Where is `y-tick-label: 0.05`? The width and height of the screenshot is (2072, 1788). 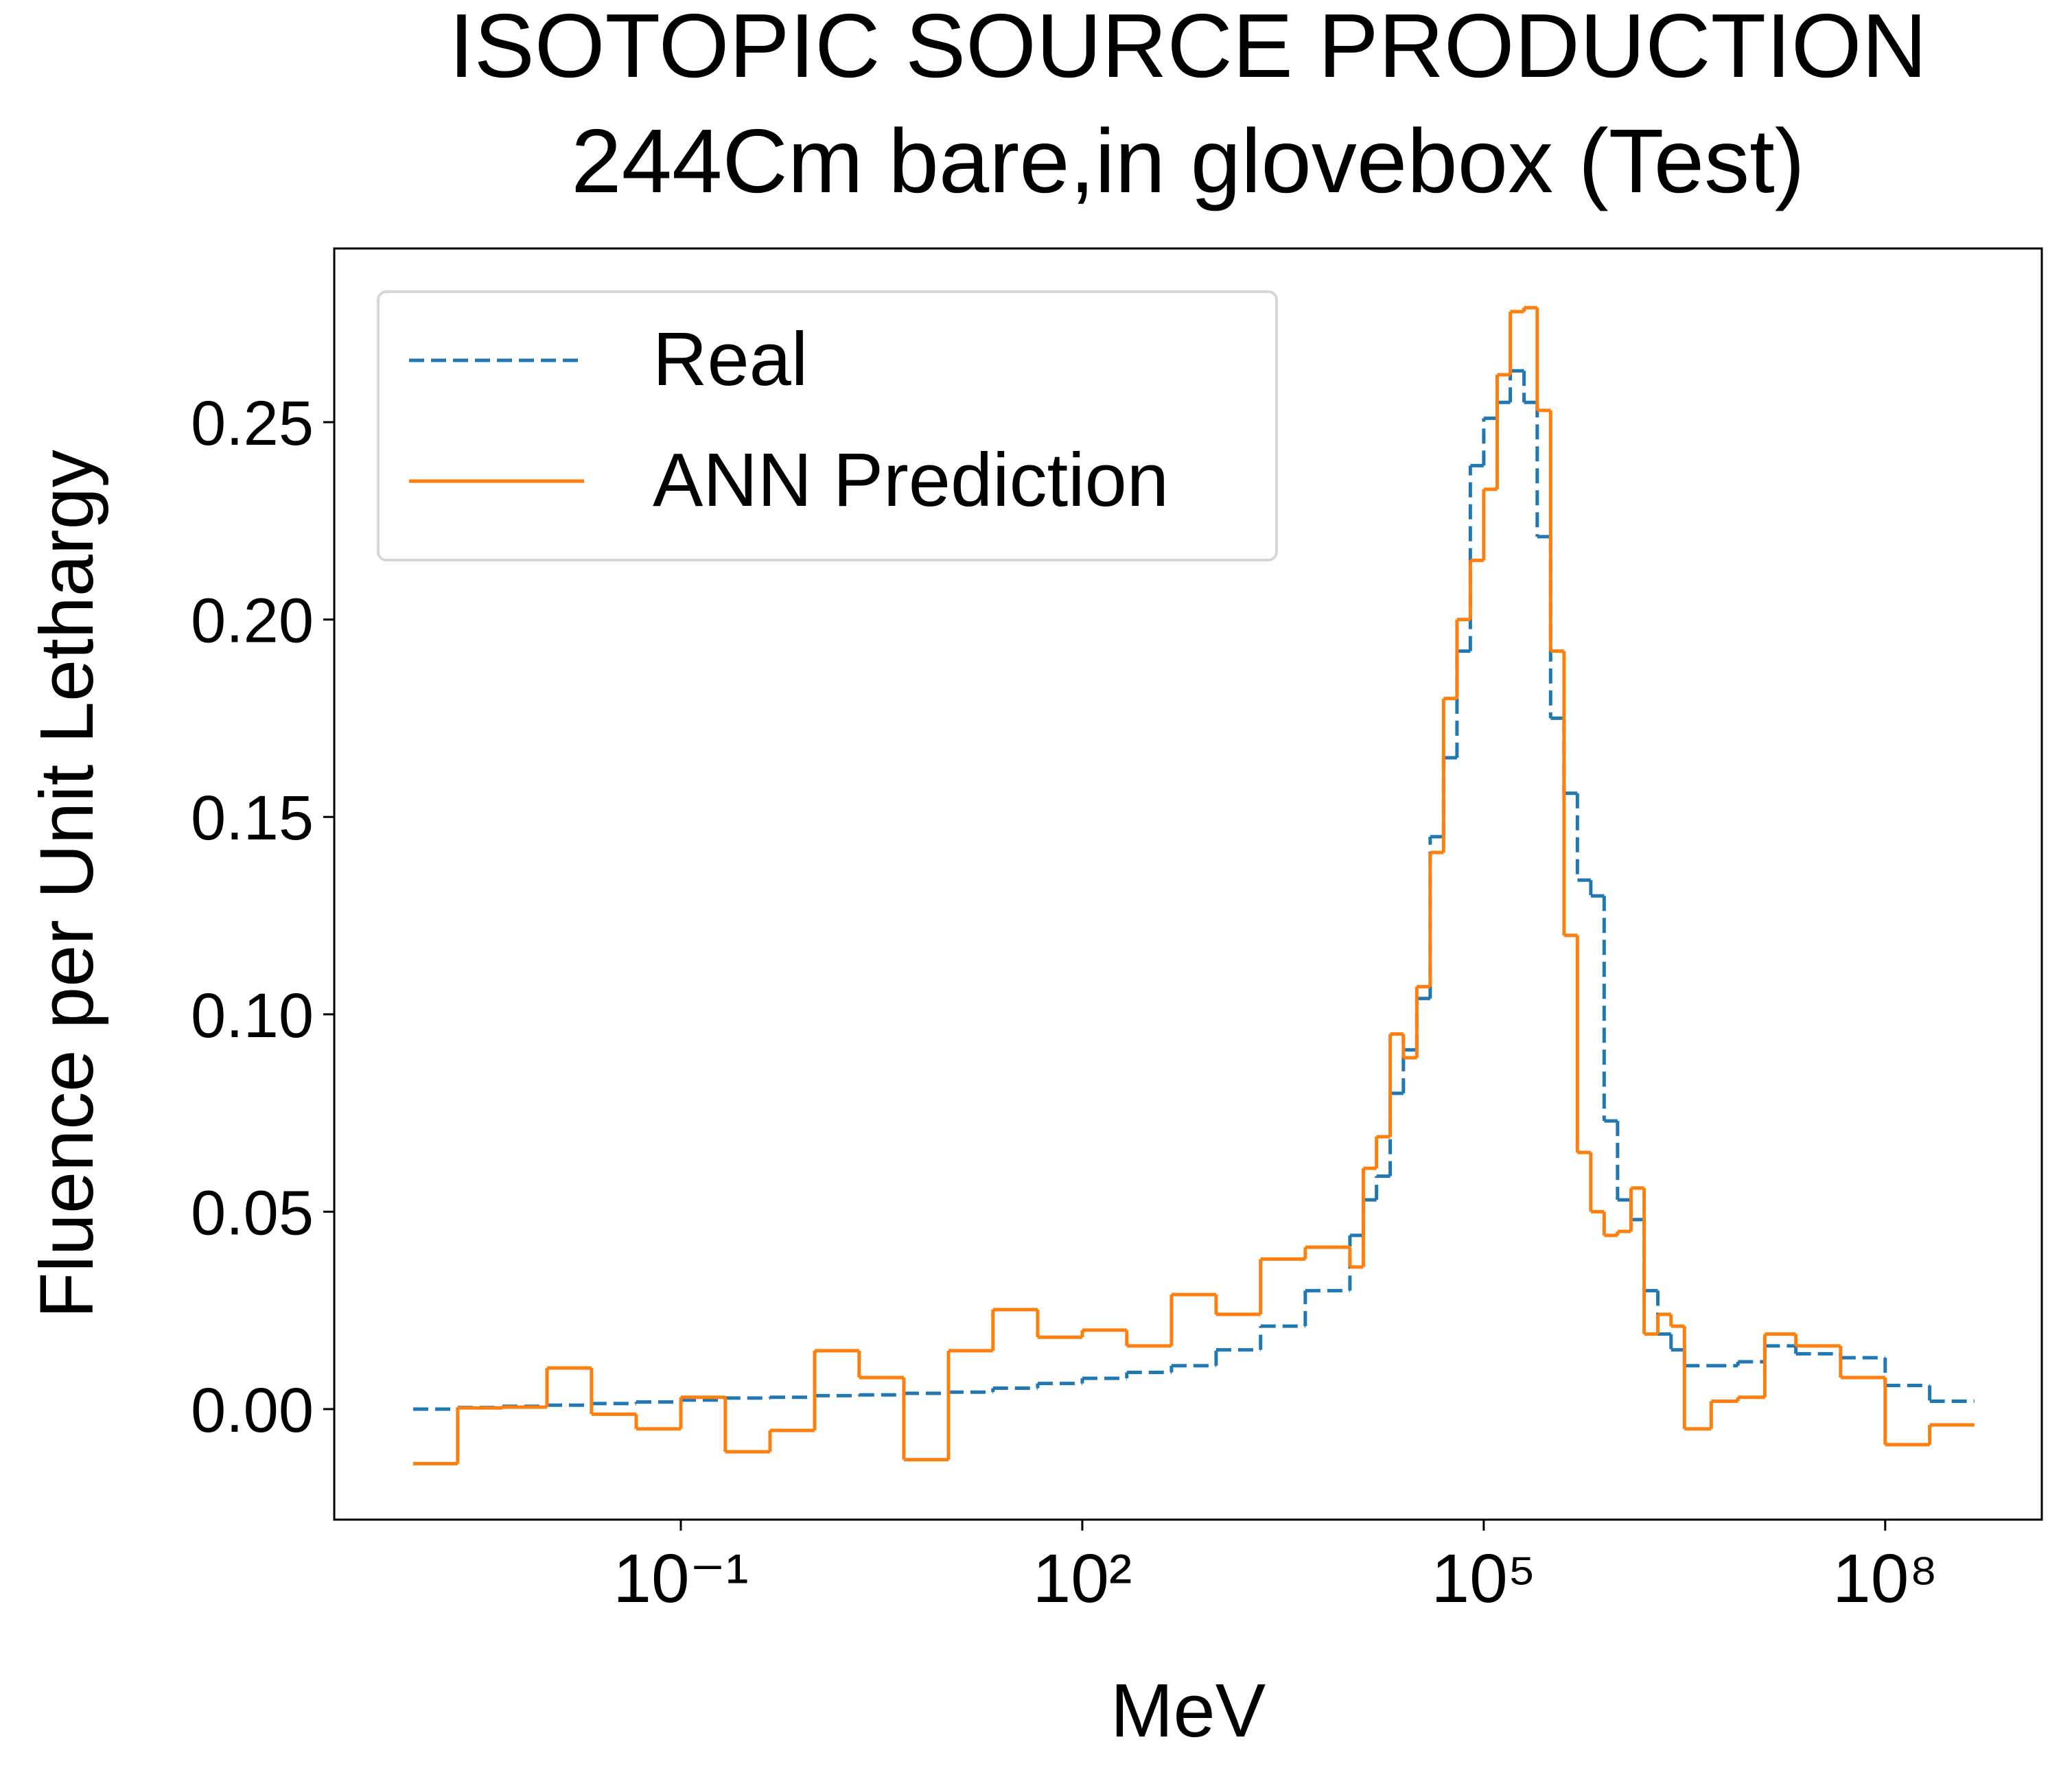 y-tick-label: 0.05 is located at coordinates (252, 1213).